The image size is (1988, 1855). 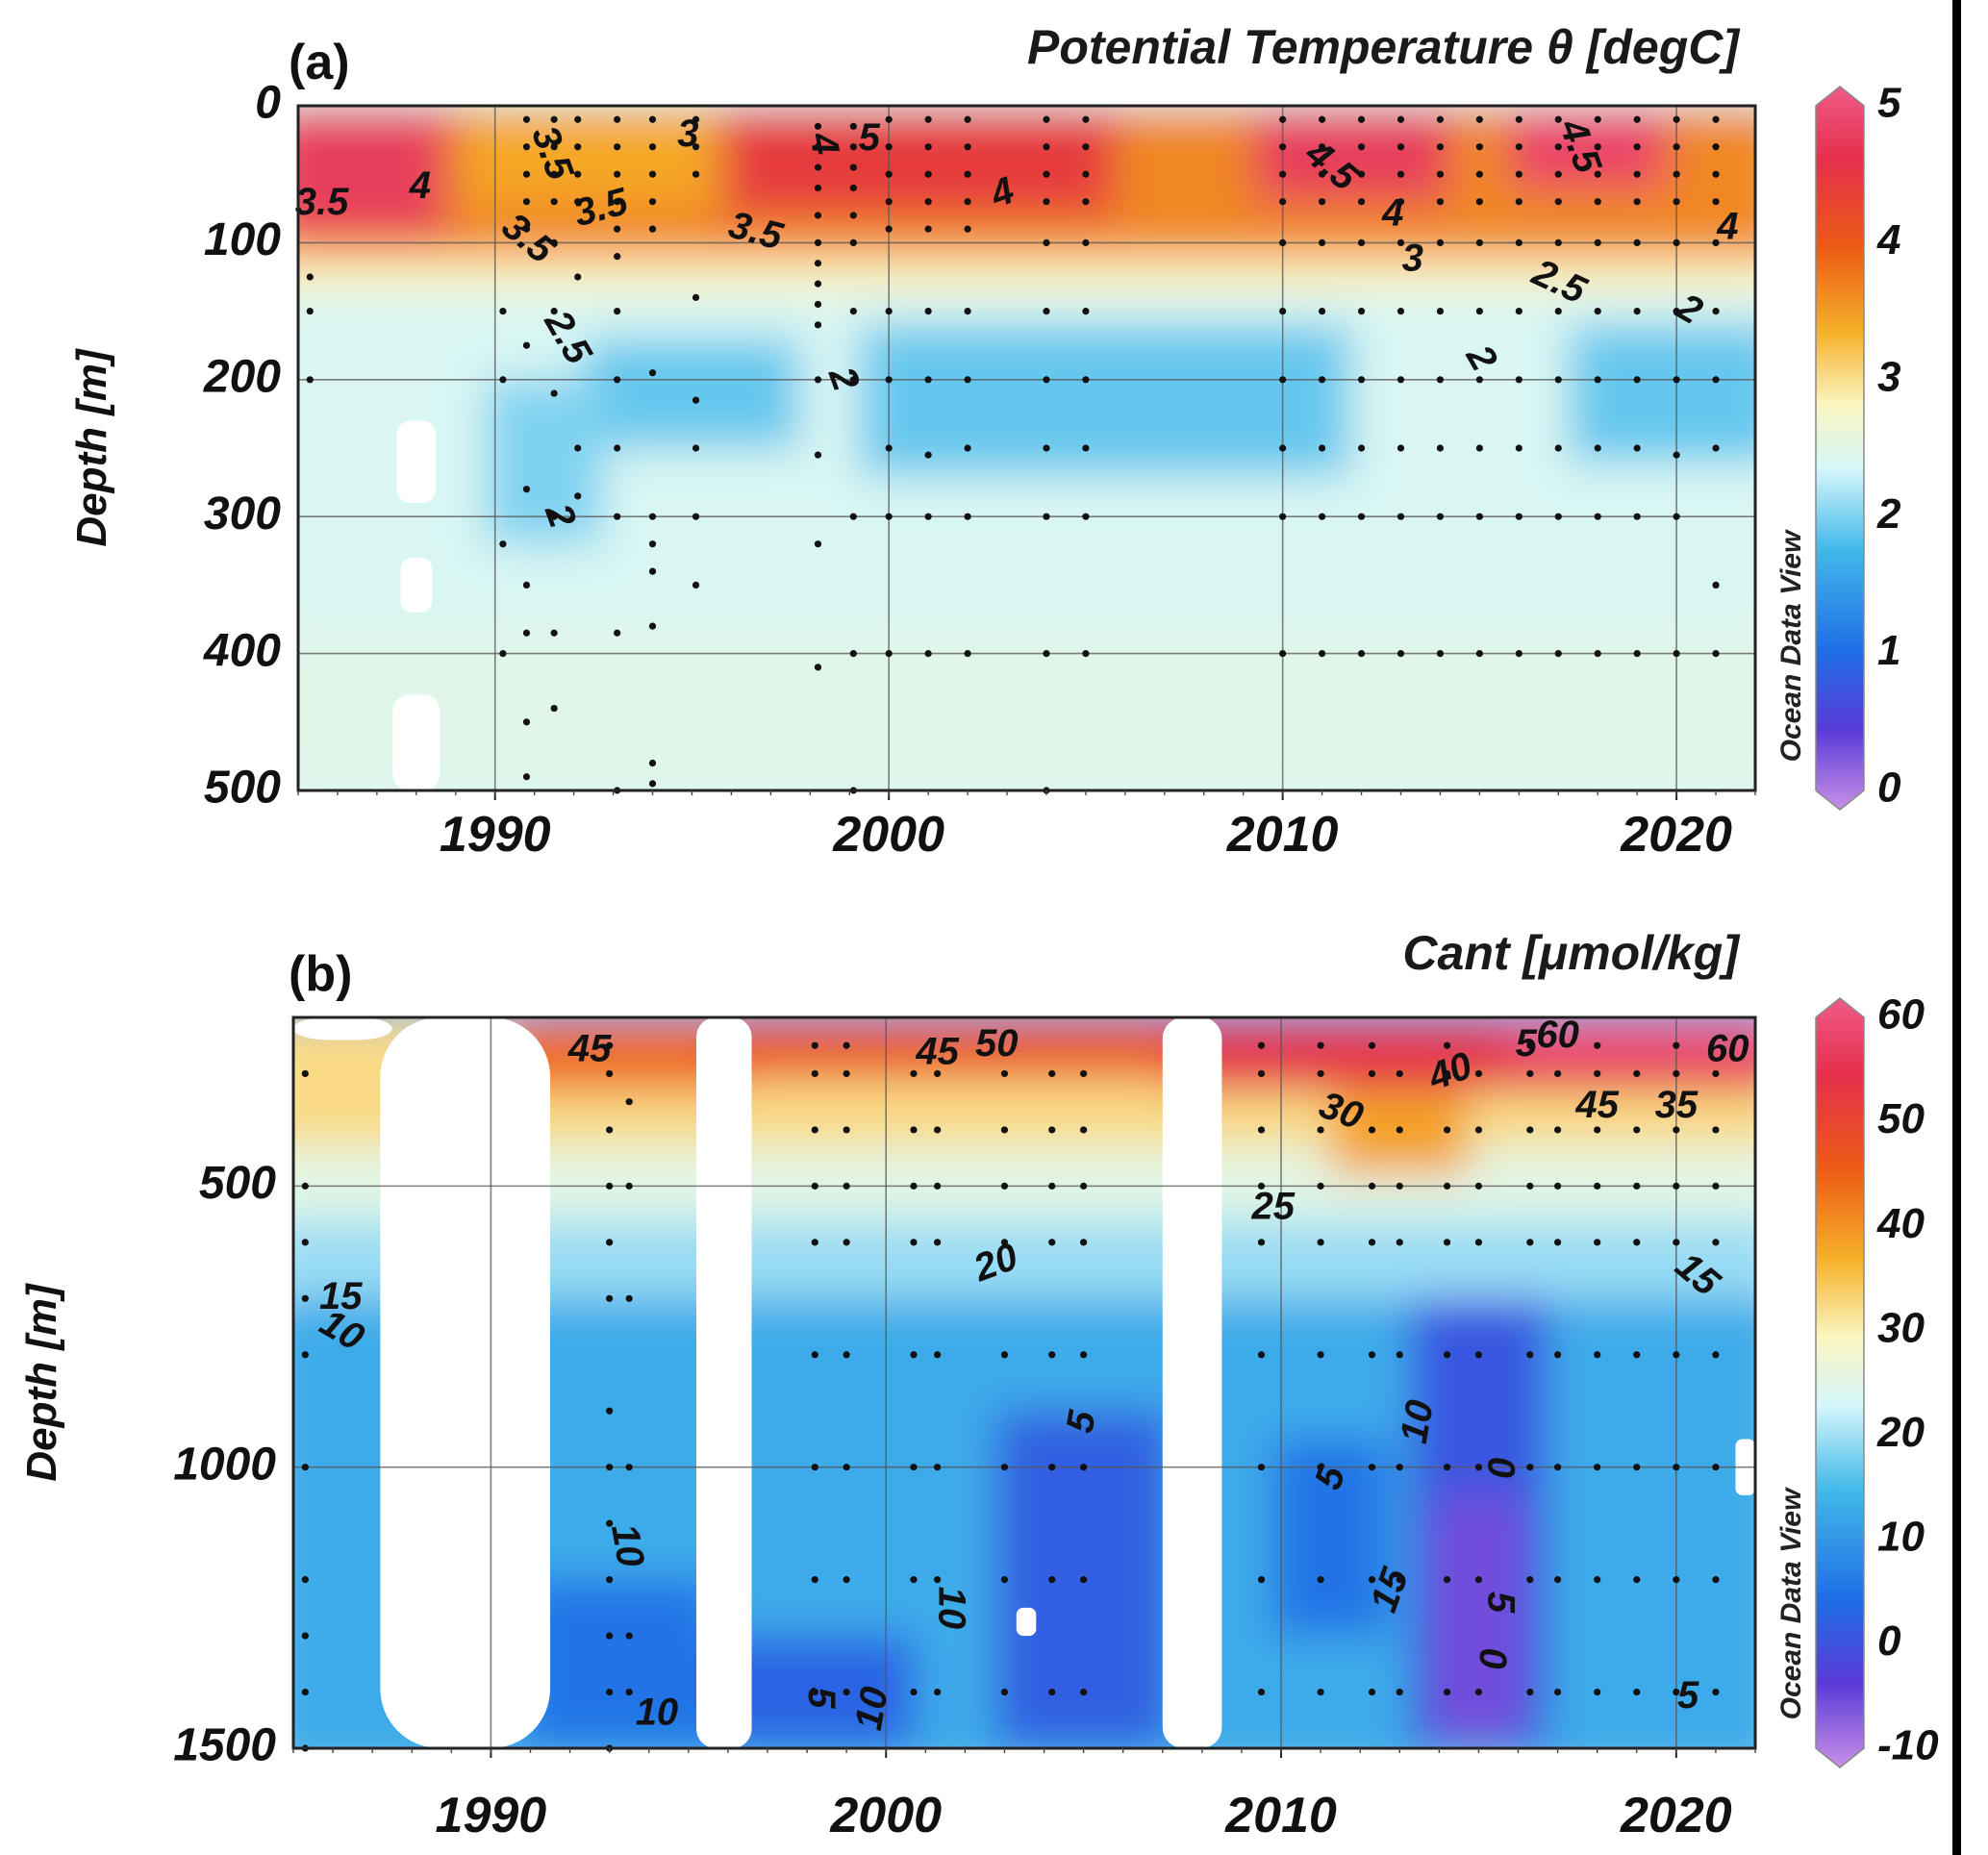 I want to click on panel-b-contour-label: 10, so click(x=627, y=1544).